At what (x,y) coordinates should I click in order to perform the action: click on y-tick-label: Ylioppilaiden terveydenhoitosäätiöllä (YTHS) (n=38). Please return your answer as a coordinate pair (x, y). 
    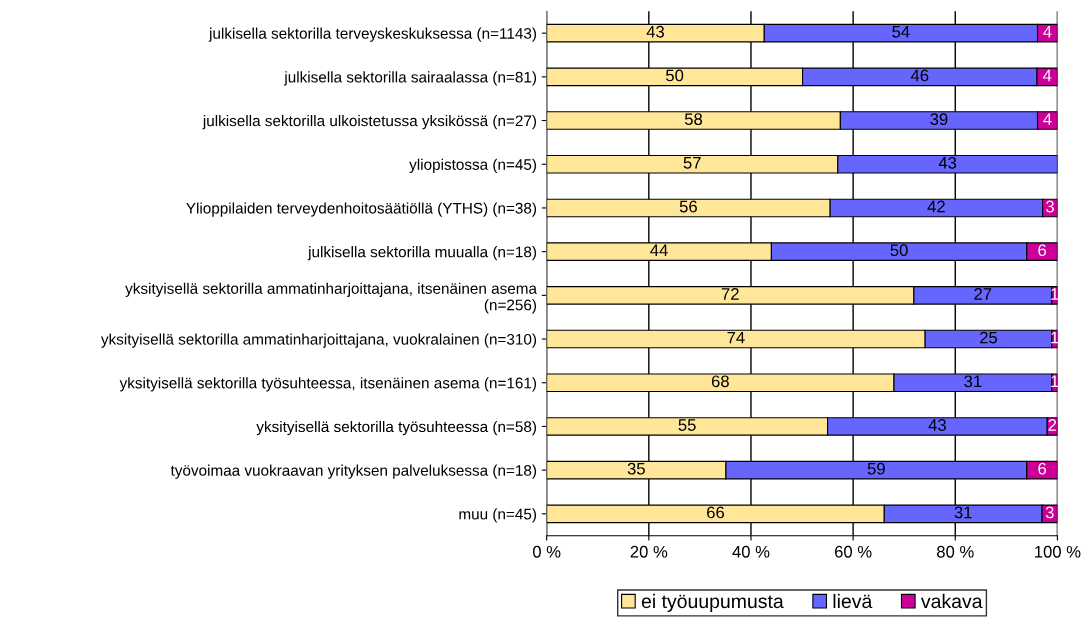
    Looking at the image, I should click on (361, 209).